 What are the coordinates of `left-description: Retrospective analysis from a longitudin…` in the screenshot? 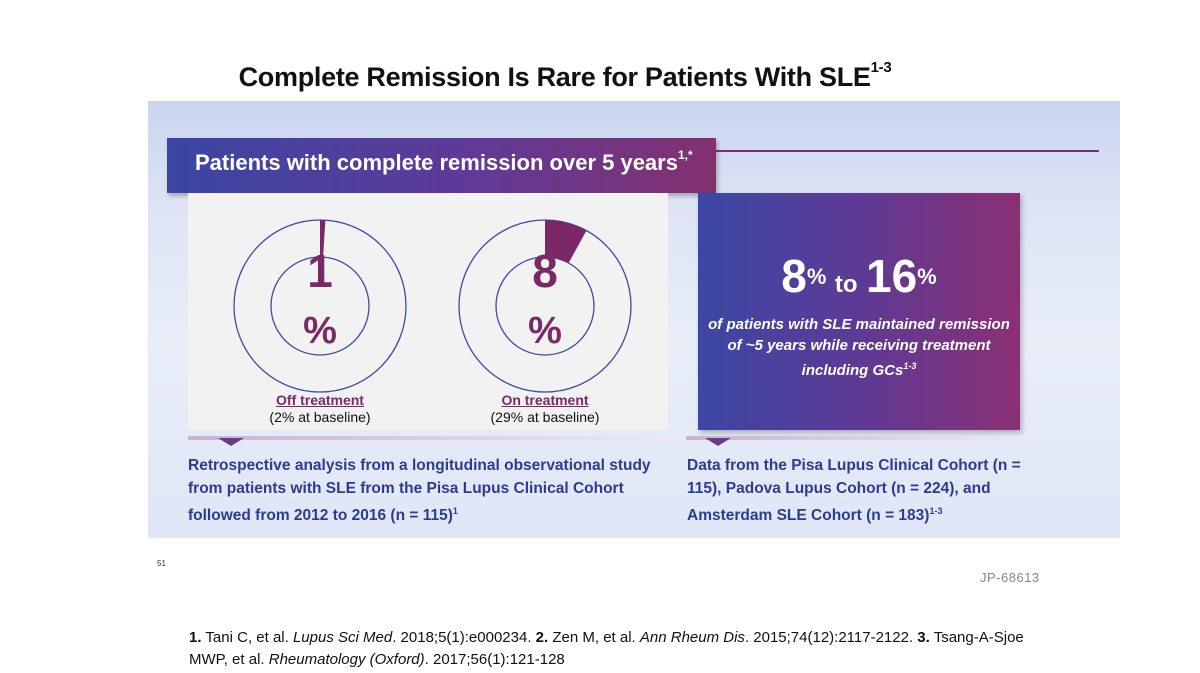 It's located at (419, 491).